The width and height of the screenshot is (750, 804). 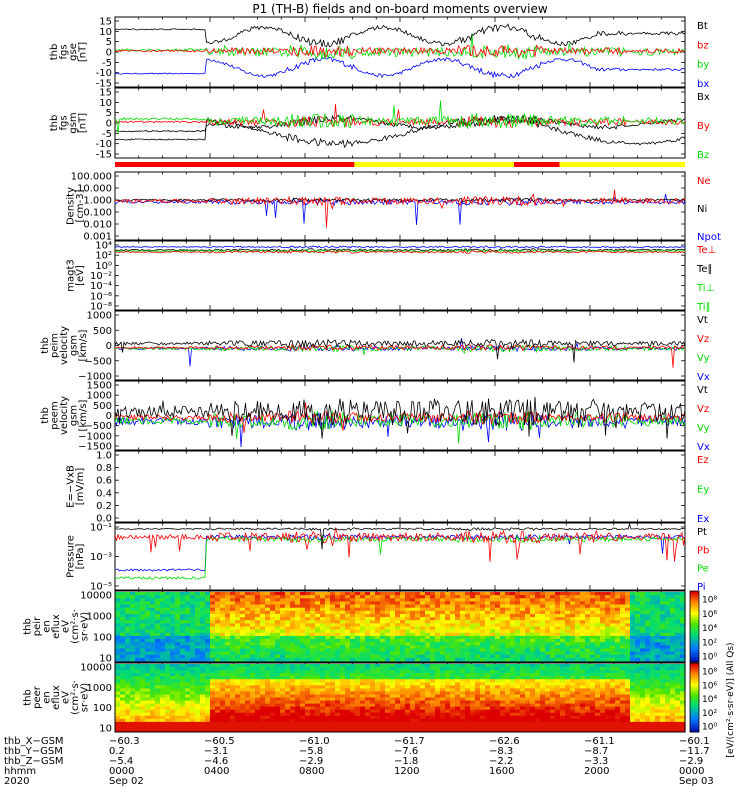 I want to click on legend-entry: Bx, so click(x=703, y=97).